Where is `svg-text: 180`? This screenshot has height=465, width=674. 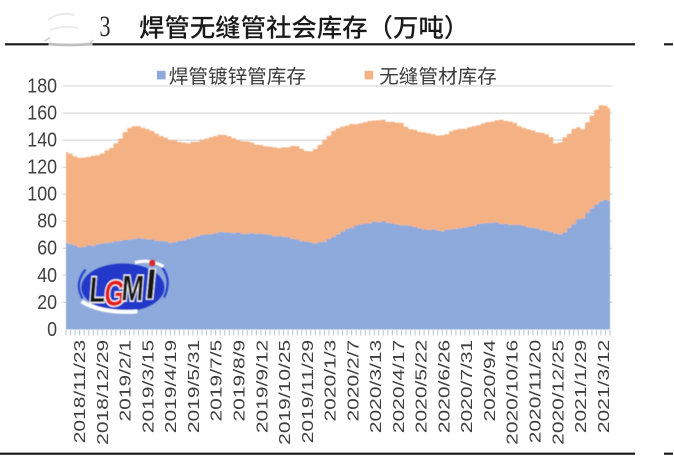
svg-text: 180 is located at coordinates (42, 85).